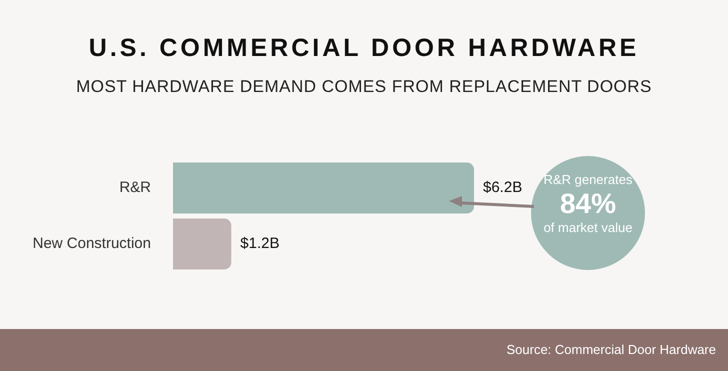  Describe the element at coordinates (91, 243) in the screenshot. I see `y-tick-label: New Construction` at that location.